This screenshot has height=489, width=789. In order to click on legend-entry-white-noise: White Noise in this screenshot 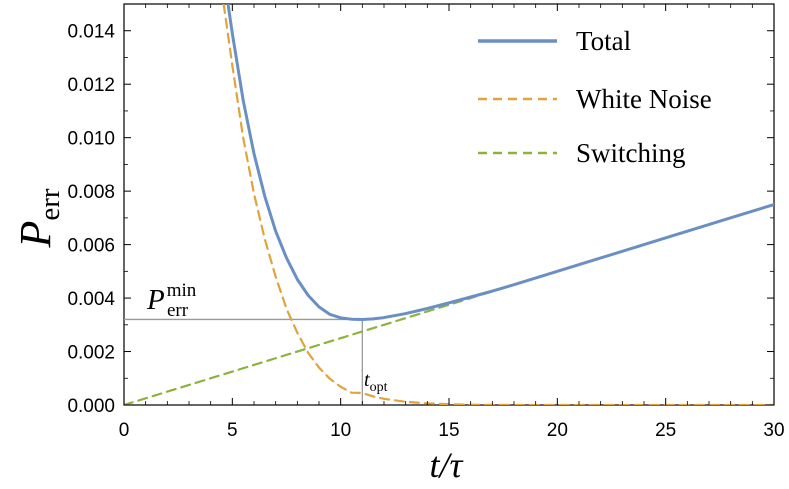, I will do `click(595, 99)`.